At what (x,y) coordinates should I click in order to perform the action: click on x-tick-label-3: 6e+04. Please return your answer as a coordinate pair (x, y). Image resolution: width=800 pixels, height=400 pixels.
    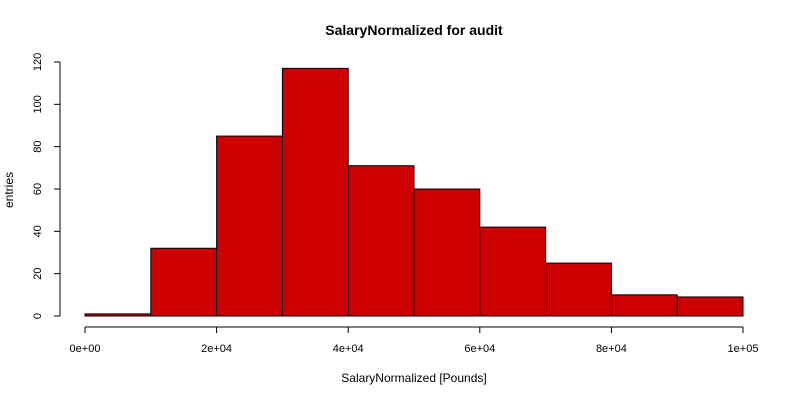
    Looking at the image, I should click on (479, 349).